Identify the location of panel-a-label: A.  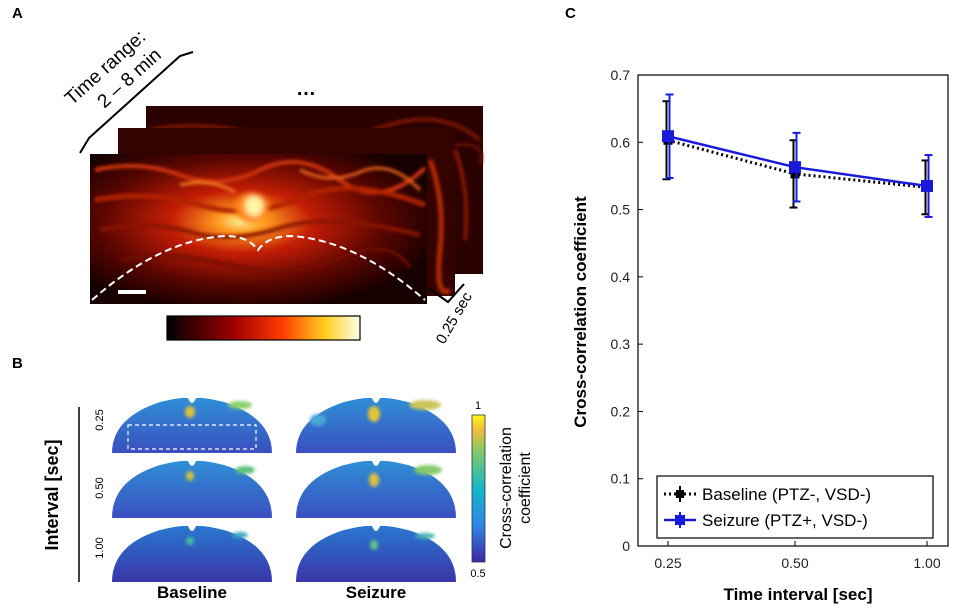
(17, 13).